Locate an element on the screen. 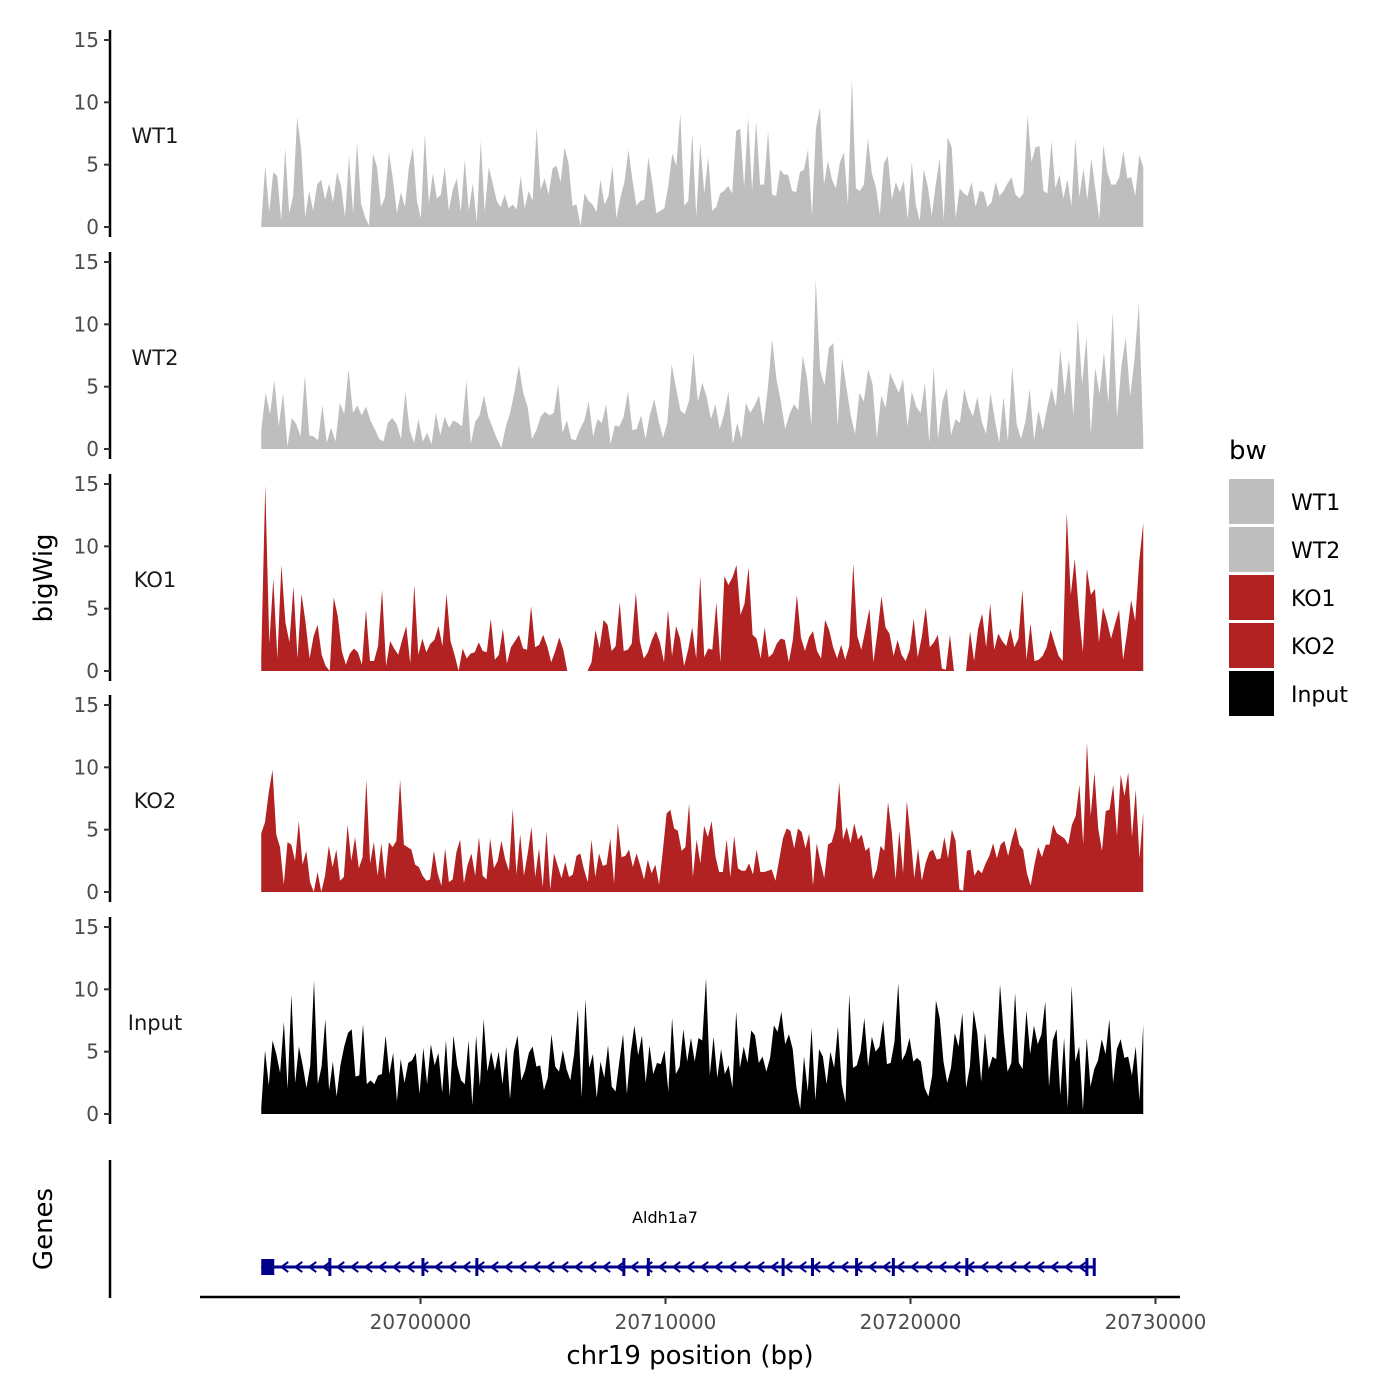  track-wt1: 0 5 10 15 WT1 is located at coordinates (609, 133).